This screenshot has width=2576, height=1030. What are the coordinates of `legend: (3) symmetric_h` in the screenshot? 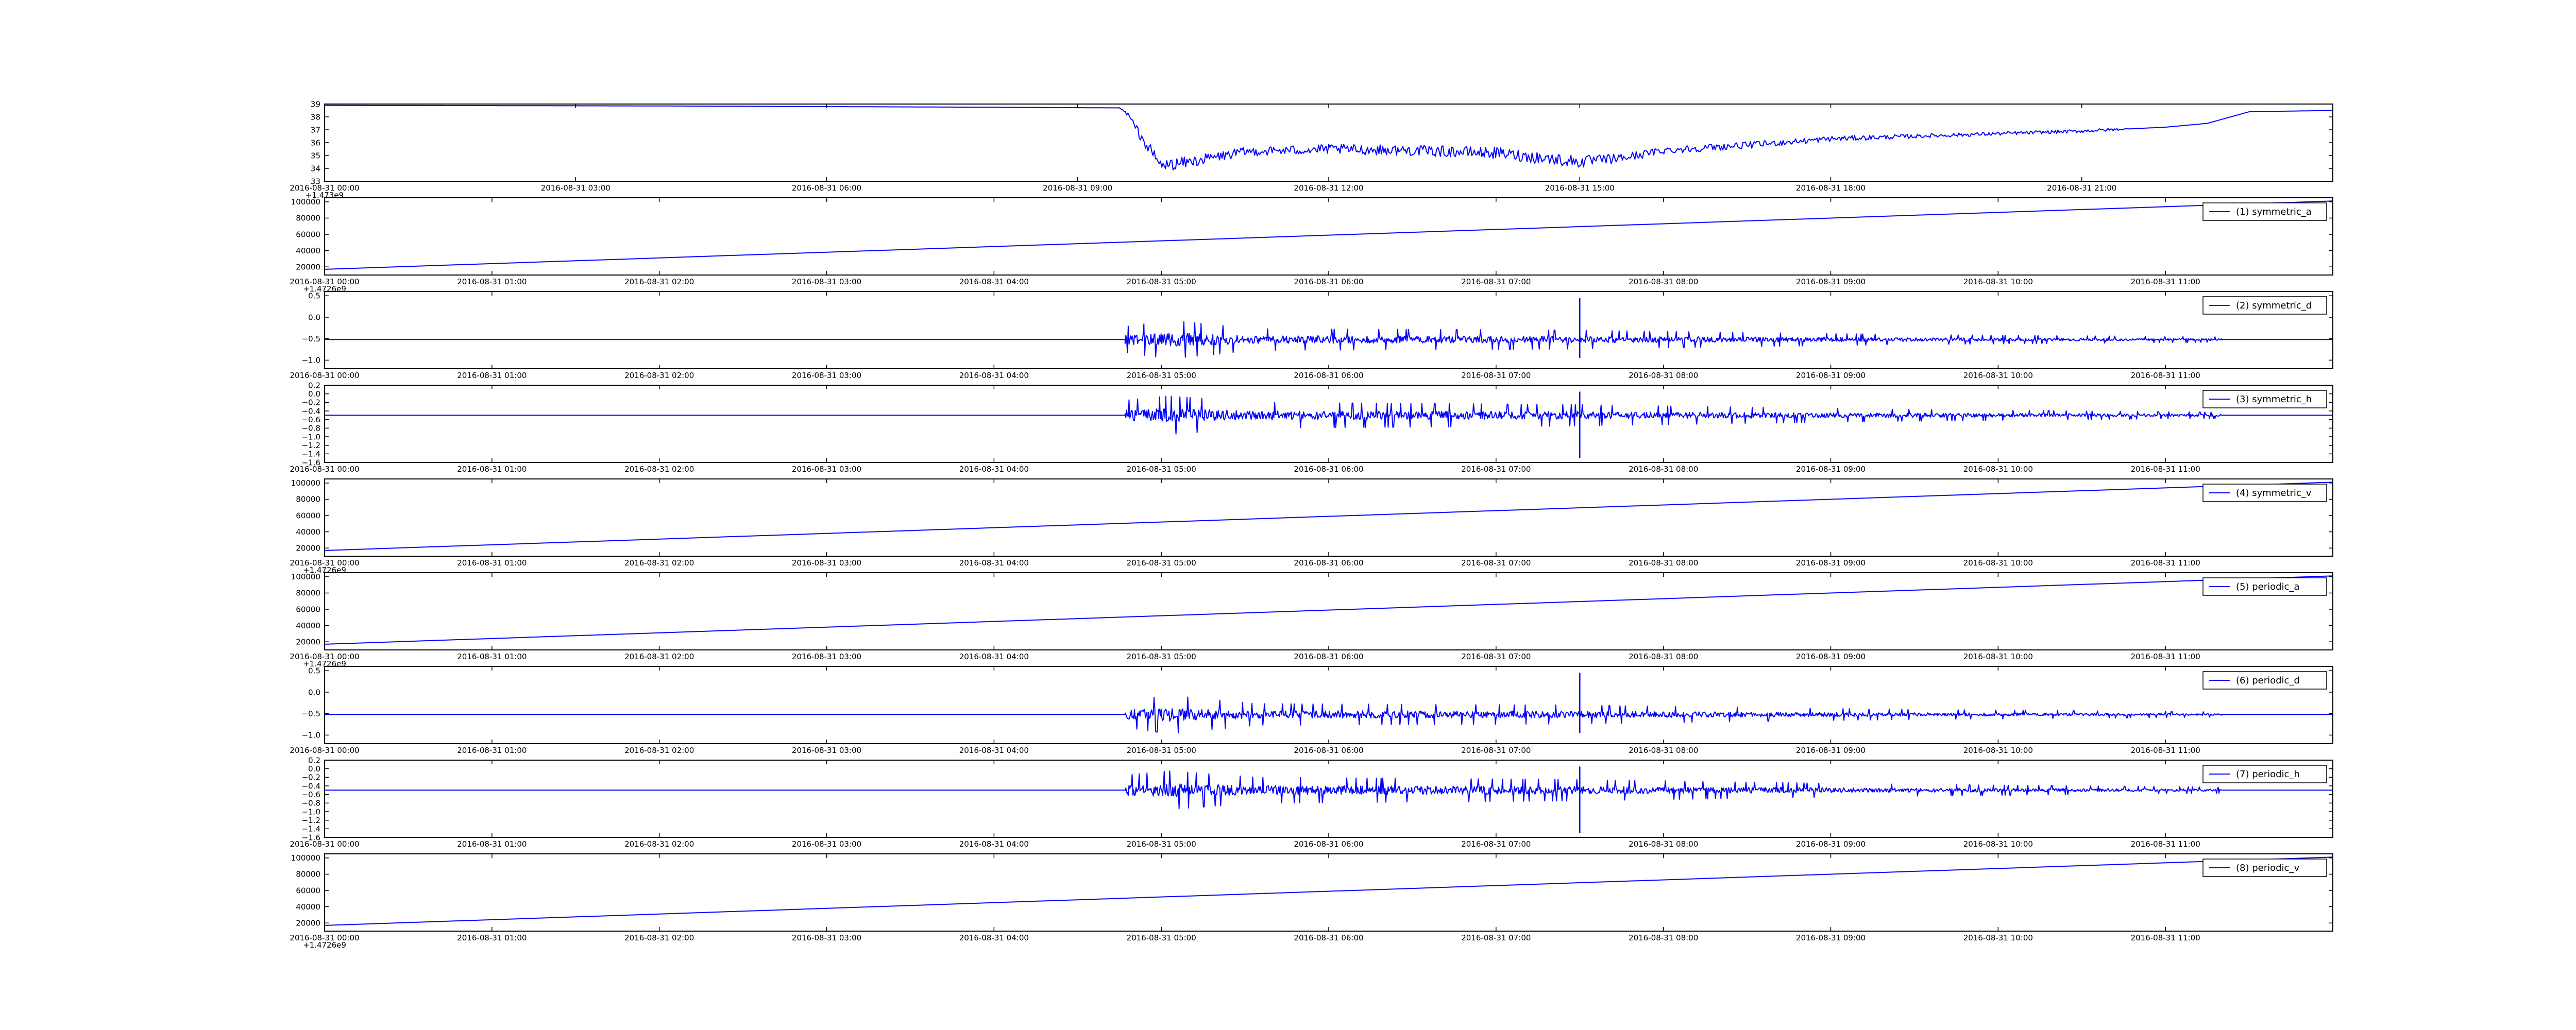 It's located at (2264, 399).